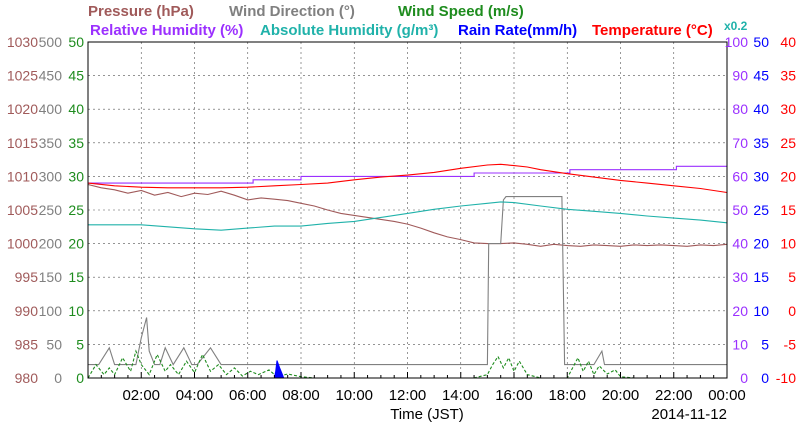 The width and height of the screenshot is (800, 434). I want to click on legend-temperature: Temperature (°C), so click(652, 30).